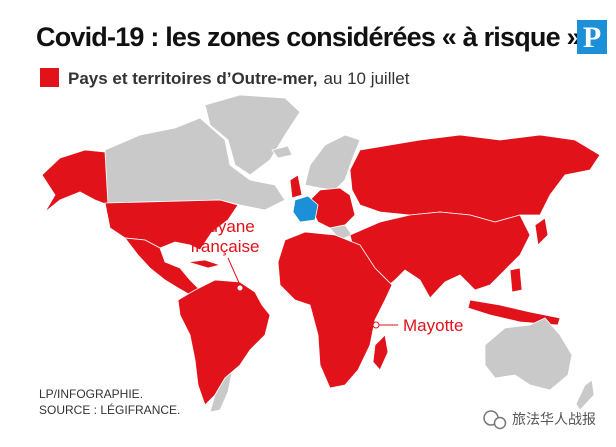  What do you see at coordinates (335, 310) in the screenshot?
I see `africa` at bounding box center [335, 310].